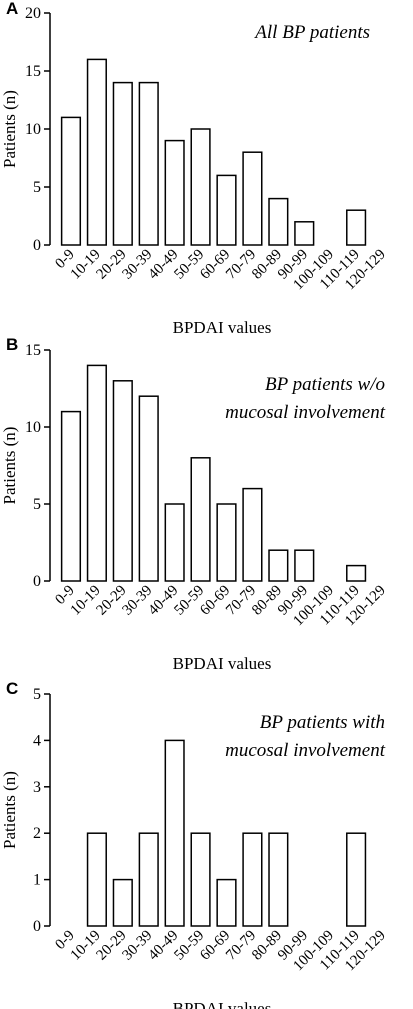  I want to click on y-tick-label: 2, so click(37, 833).